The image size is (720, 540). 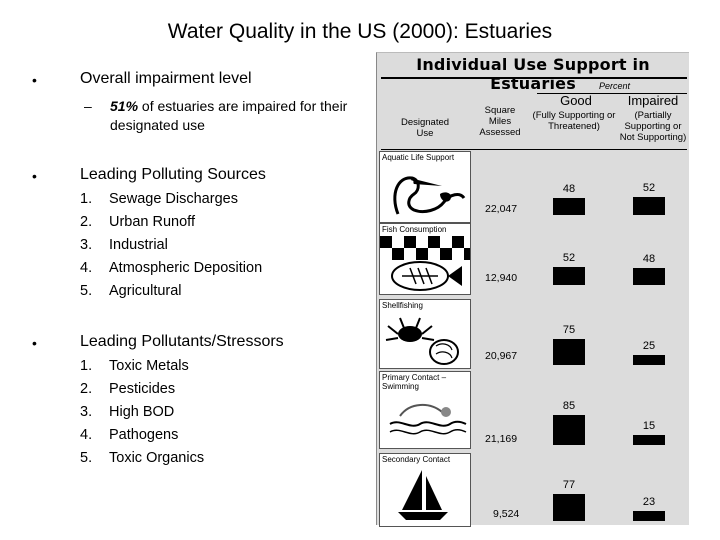 What do you see at coordinates (425, 263) in the screenshot?
I see `fish-icon` at bounding box center [425, 263].